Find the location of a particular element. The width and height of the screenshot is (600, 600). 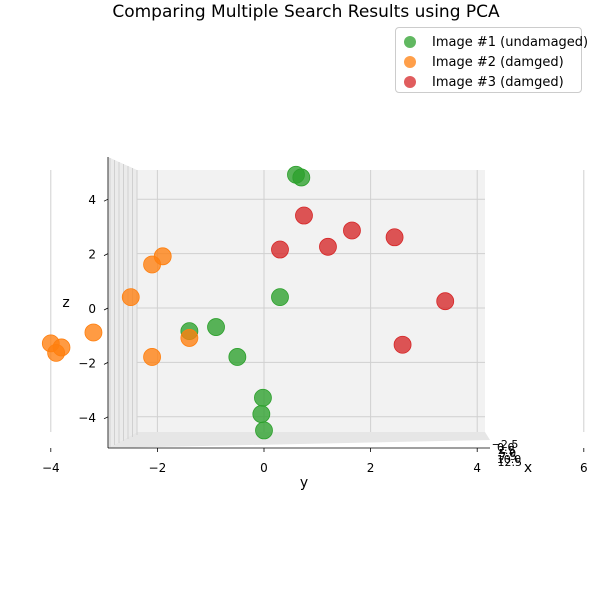

legend-label-series-1: Image #1 (undamaged) is located at coordinates (510, 42).